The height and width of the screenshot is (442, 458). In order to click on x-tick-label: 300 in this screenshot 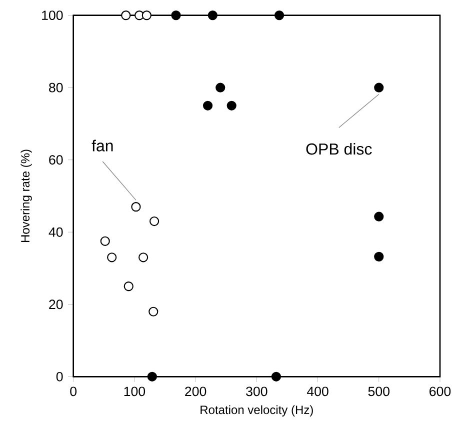, I will do `click(257, 391)`.